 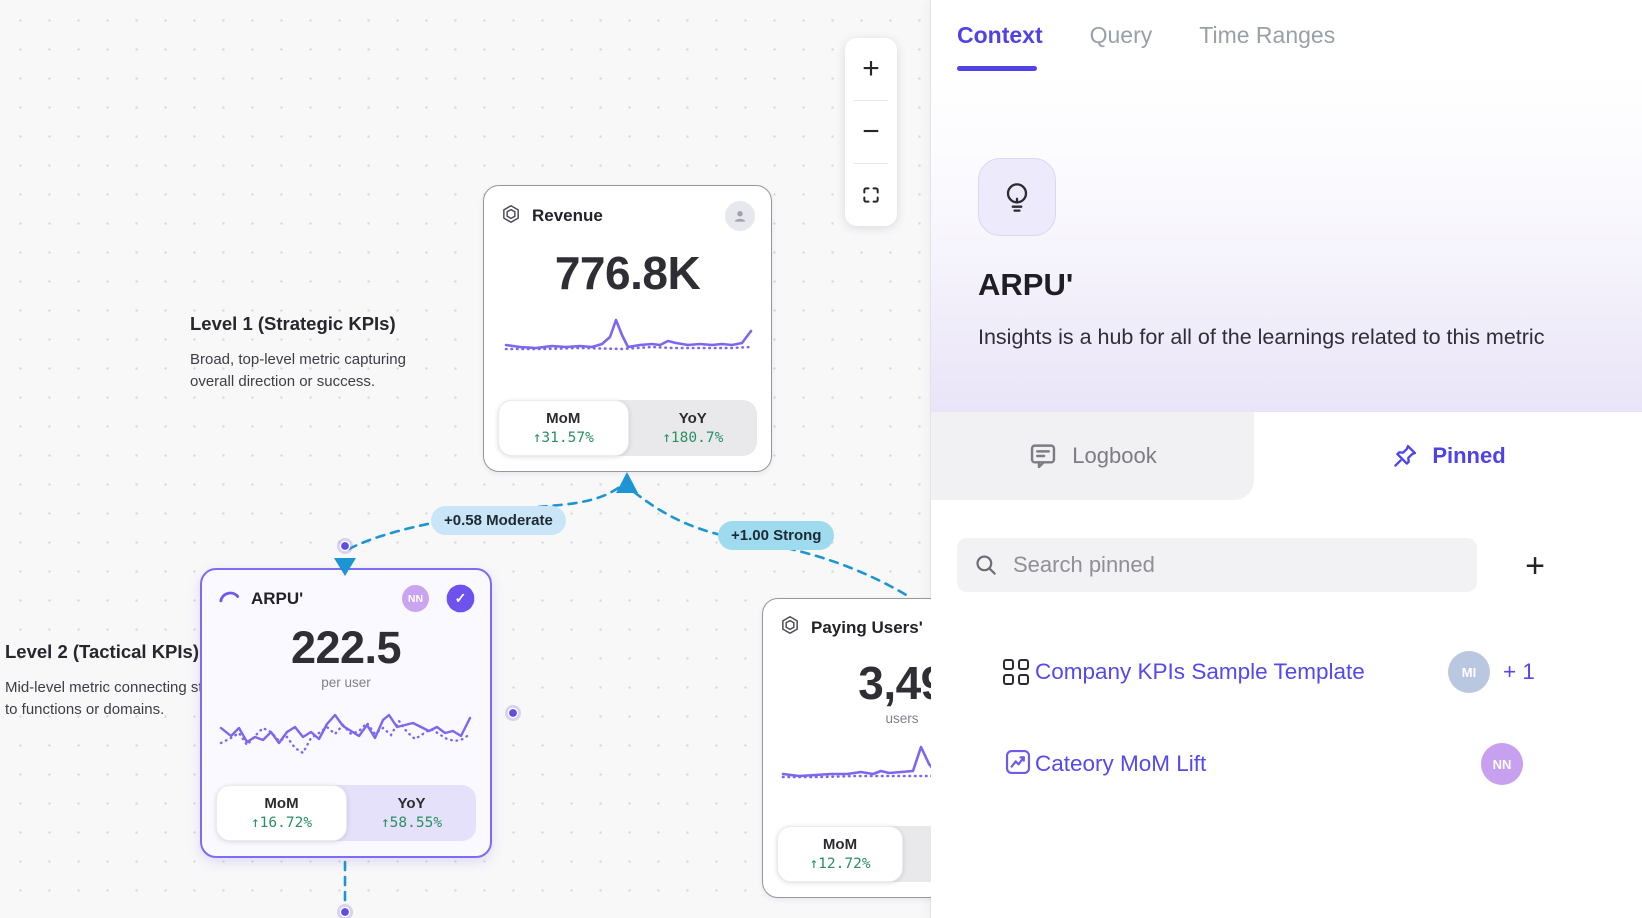 I want to click on stat-toggle-yoy: YoY ↑180.7%, so click(x=693, y=428).